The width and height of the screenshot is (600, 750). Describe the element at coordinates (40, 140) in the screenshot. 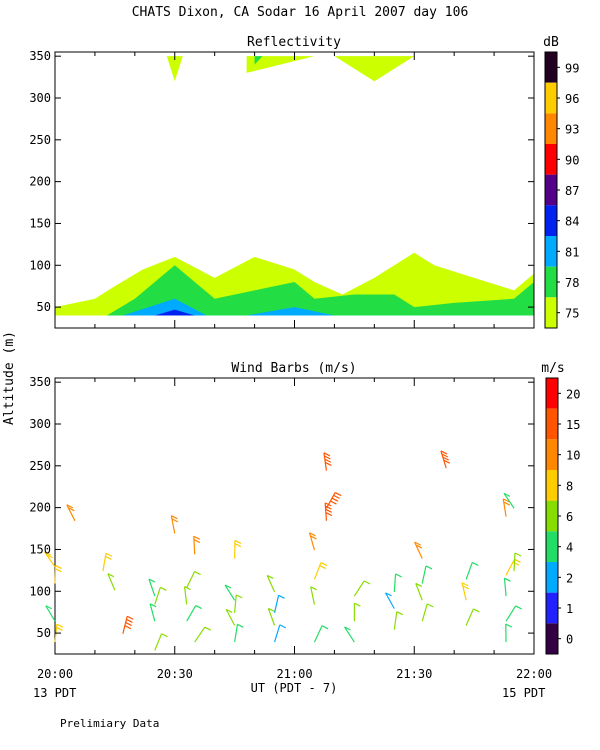

I see `y-tick-label: 250` at that location.